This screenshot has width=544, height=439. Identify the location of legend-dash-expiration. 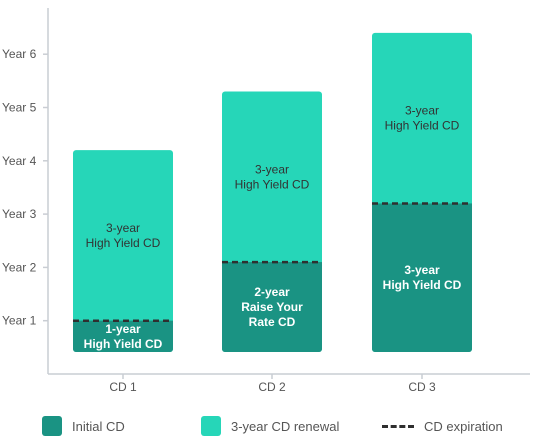
(398, 426).